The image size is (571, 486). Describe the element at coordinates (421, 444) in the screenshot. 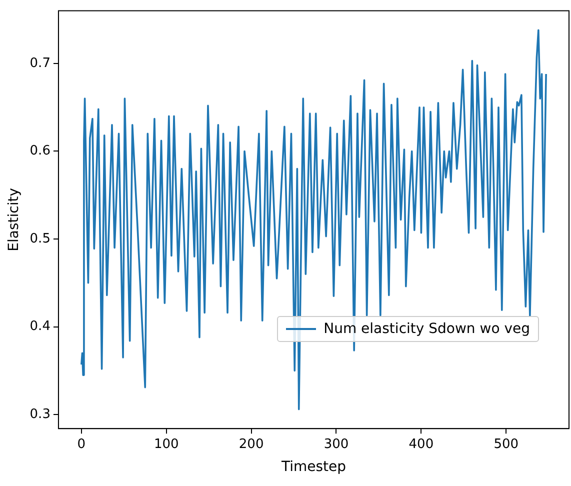

I see `x-tick-label: 400` at that location.